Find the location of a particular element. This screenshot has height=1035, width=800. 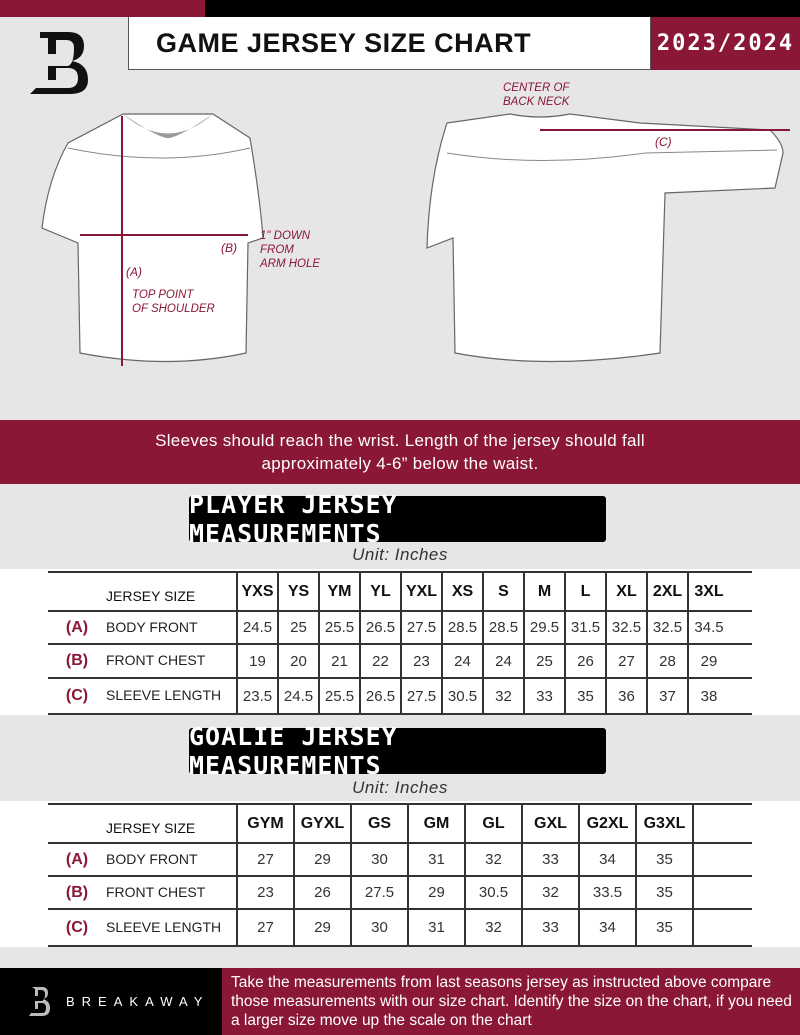

size-header: GYM is located at coordinates (265, 824).